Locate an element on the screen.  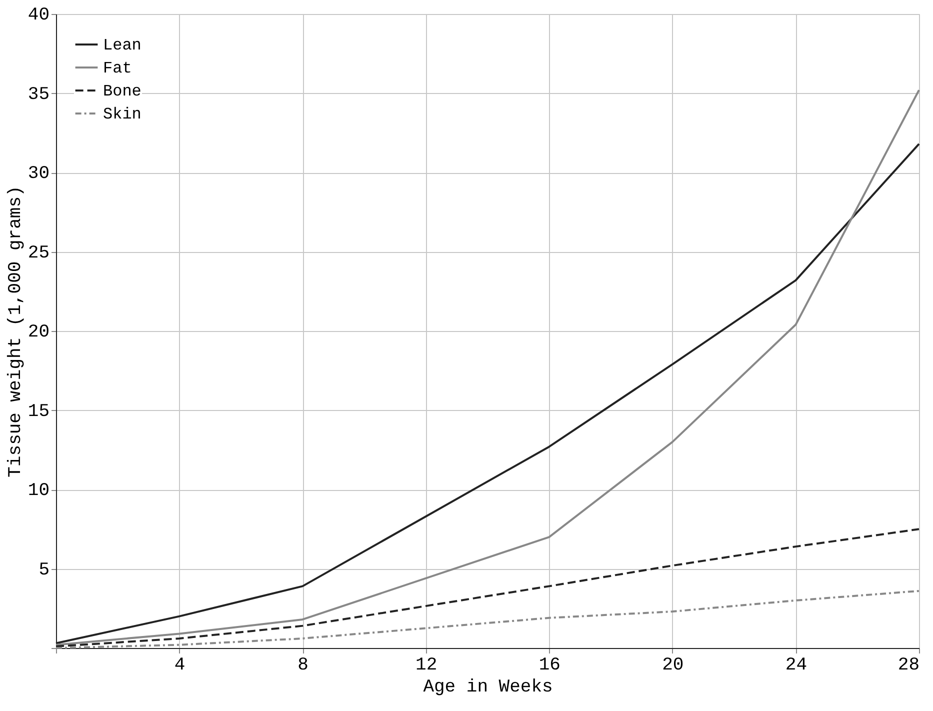
x-tick-label: 4 is located at coordinates (180, 666).